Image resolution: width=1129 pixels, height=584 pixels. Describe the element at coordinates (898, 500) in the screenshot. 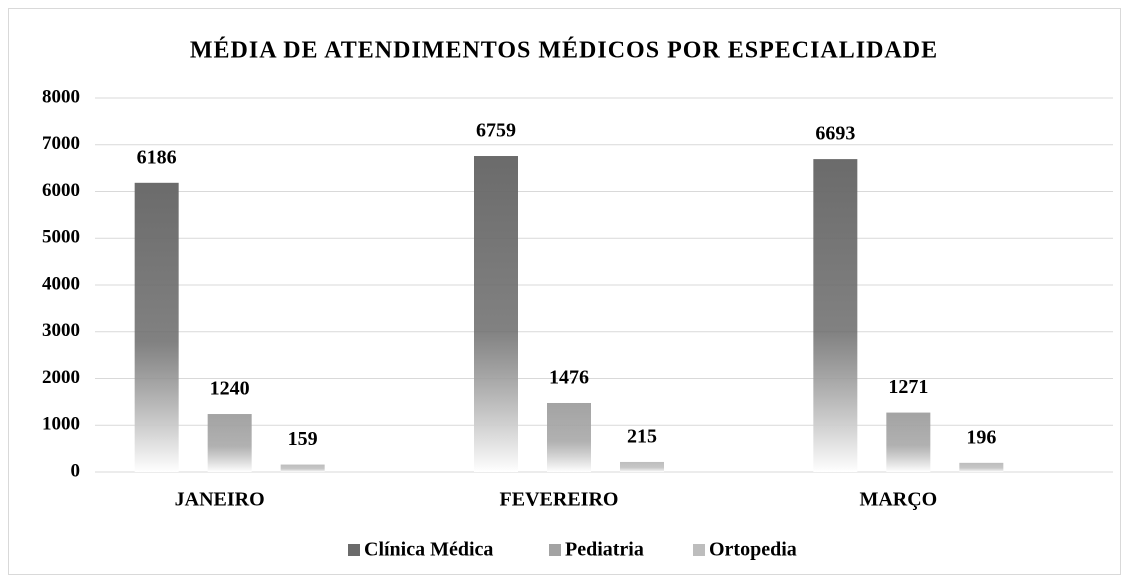

I see `x-tick-label: MARÇO` at that location.